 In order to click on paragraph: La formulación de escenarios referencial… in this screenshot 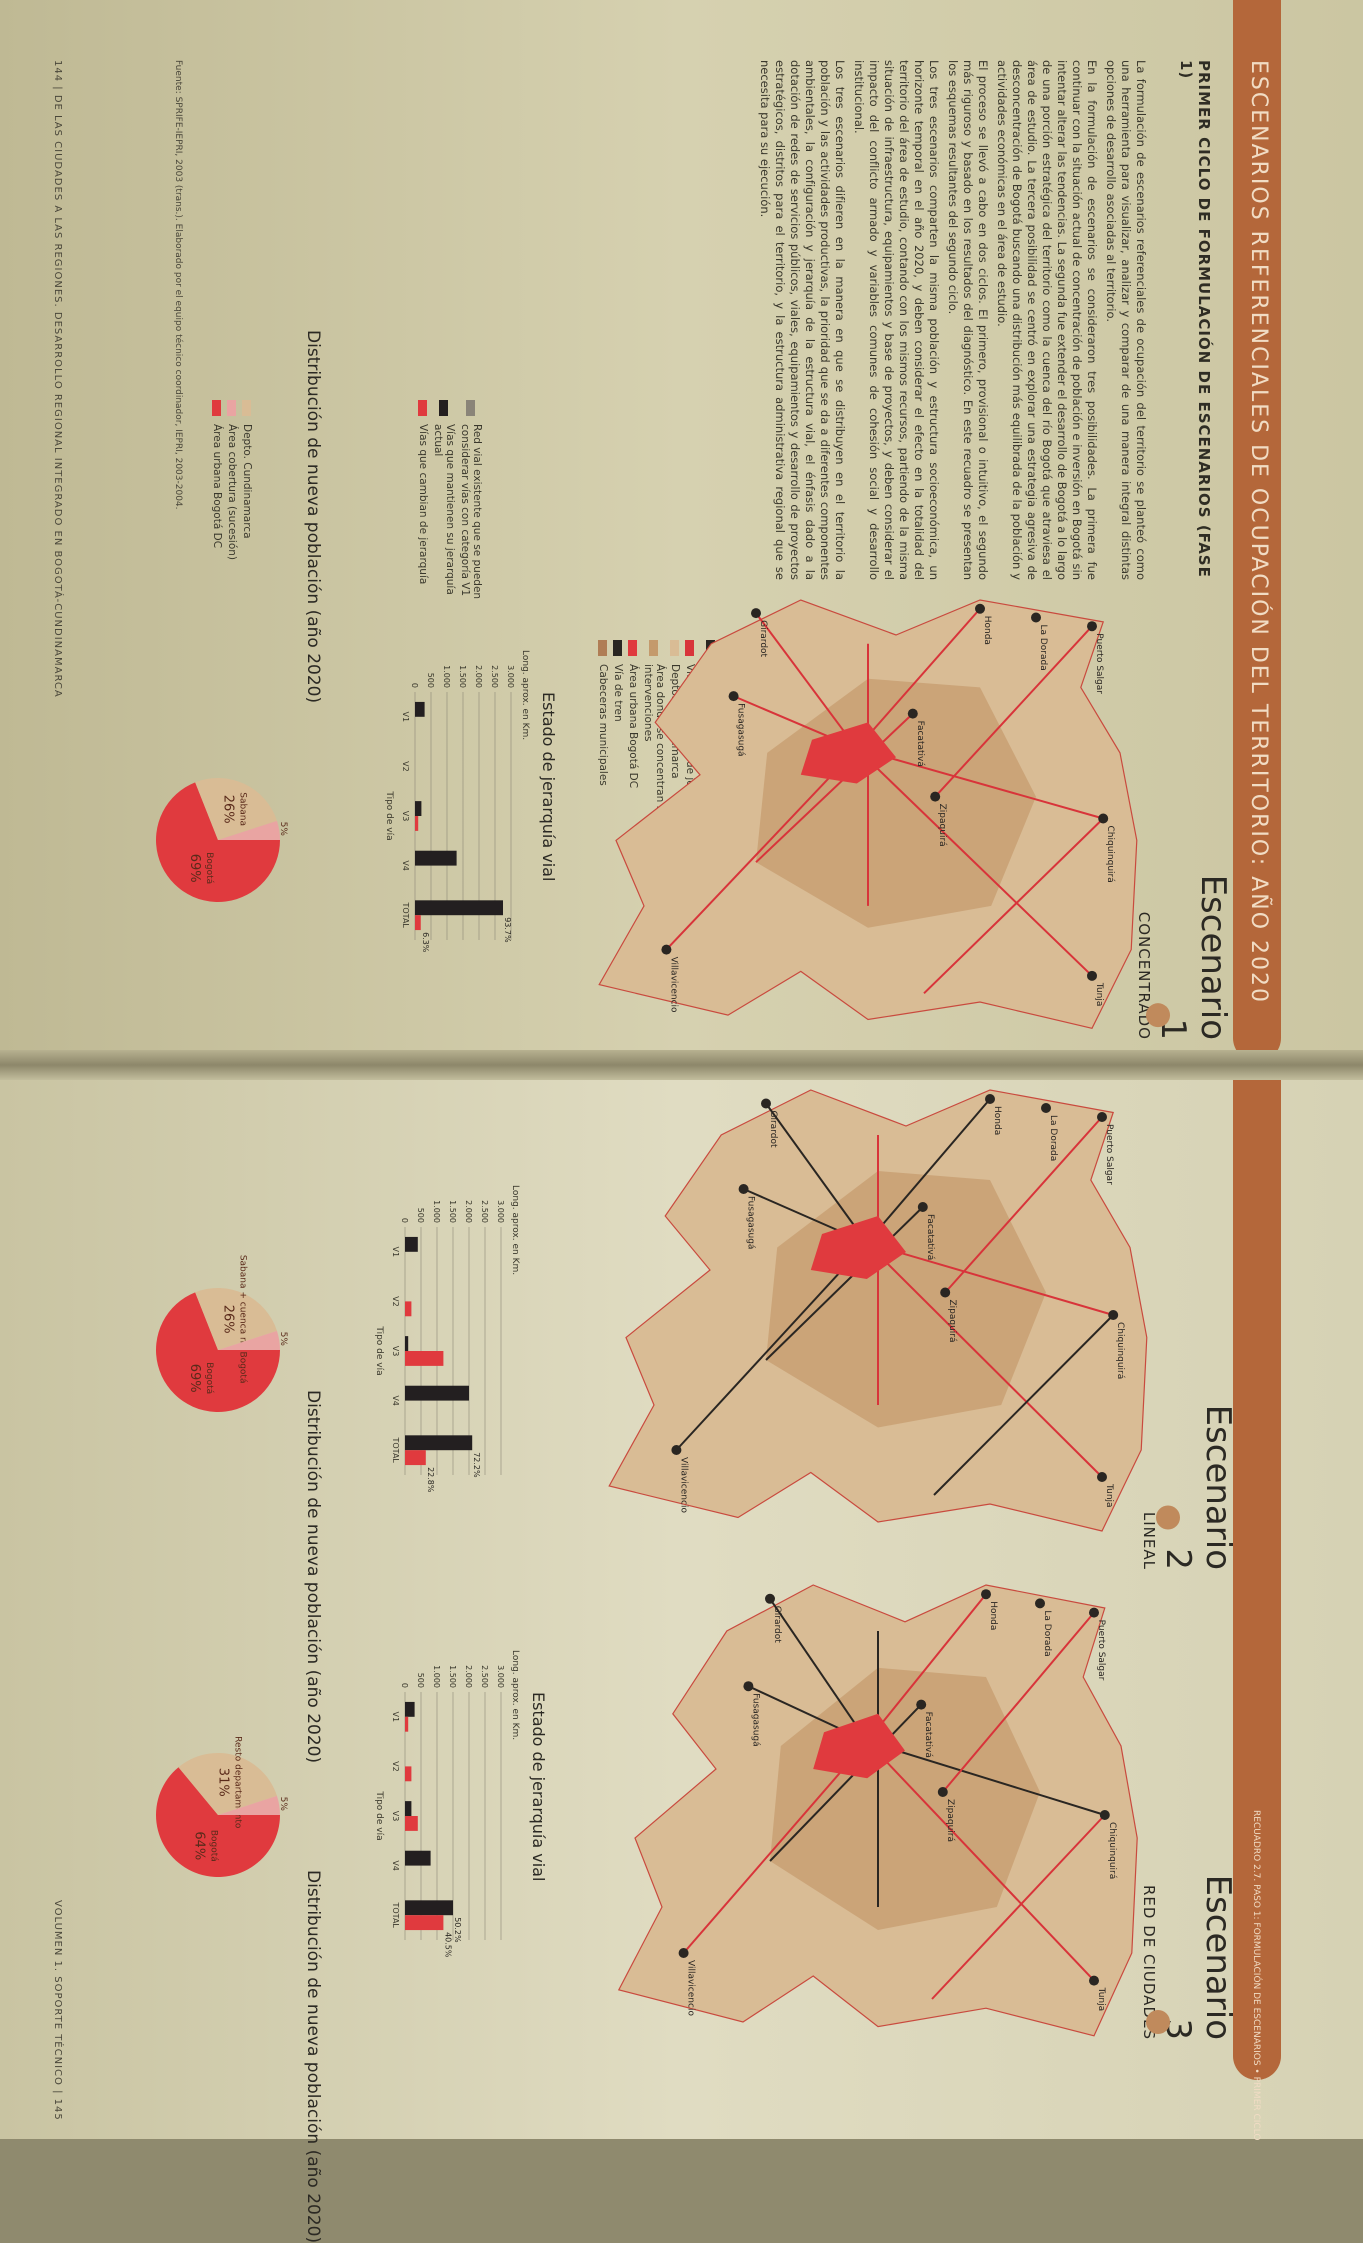, I will do `click(1126, 320)`.